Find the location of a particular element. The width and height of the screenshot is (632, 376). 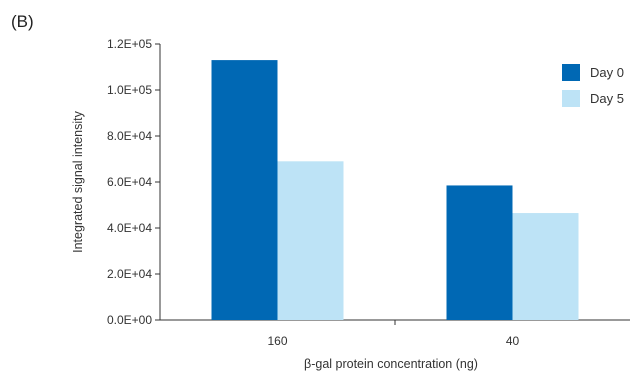

x-axis-title: β-gal protein concentration (ng) is located at coordinates (391, 364).